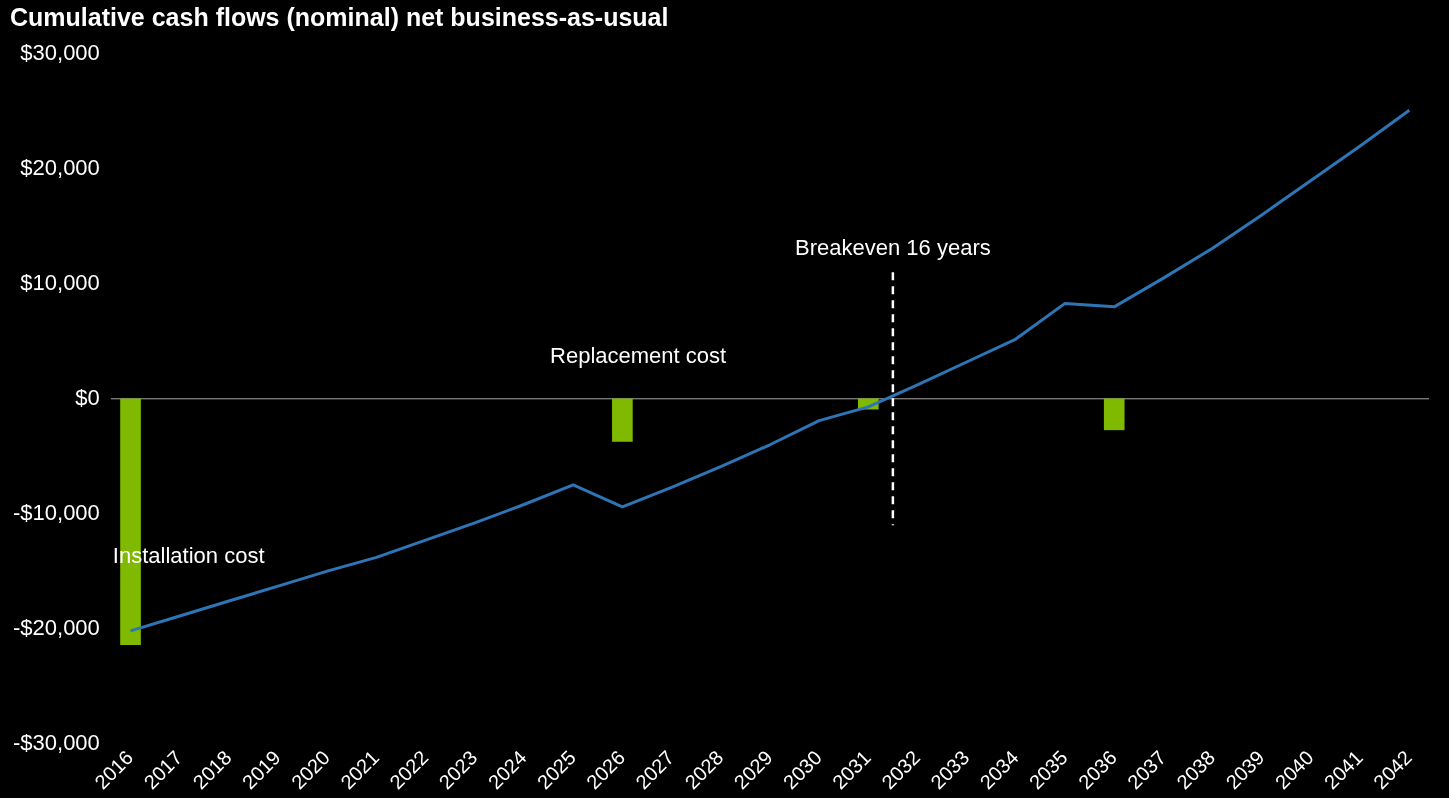  Describe the element at coordinates (60, 282) in the screenshot. I see `y-tick-label: $10,000` at that location.